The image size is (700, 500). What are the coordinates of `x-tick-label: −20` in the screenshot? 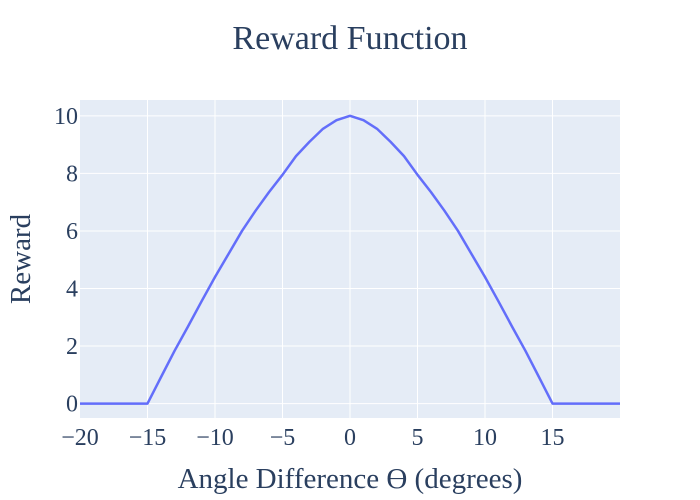 It's located at (80, 438).